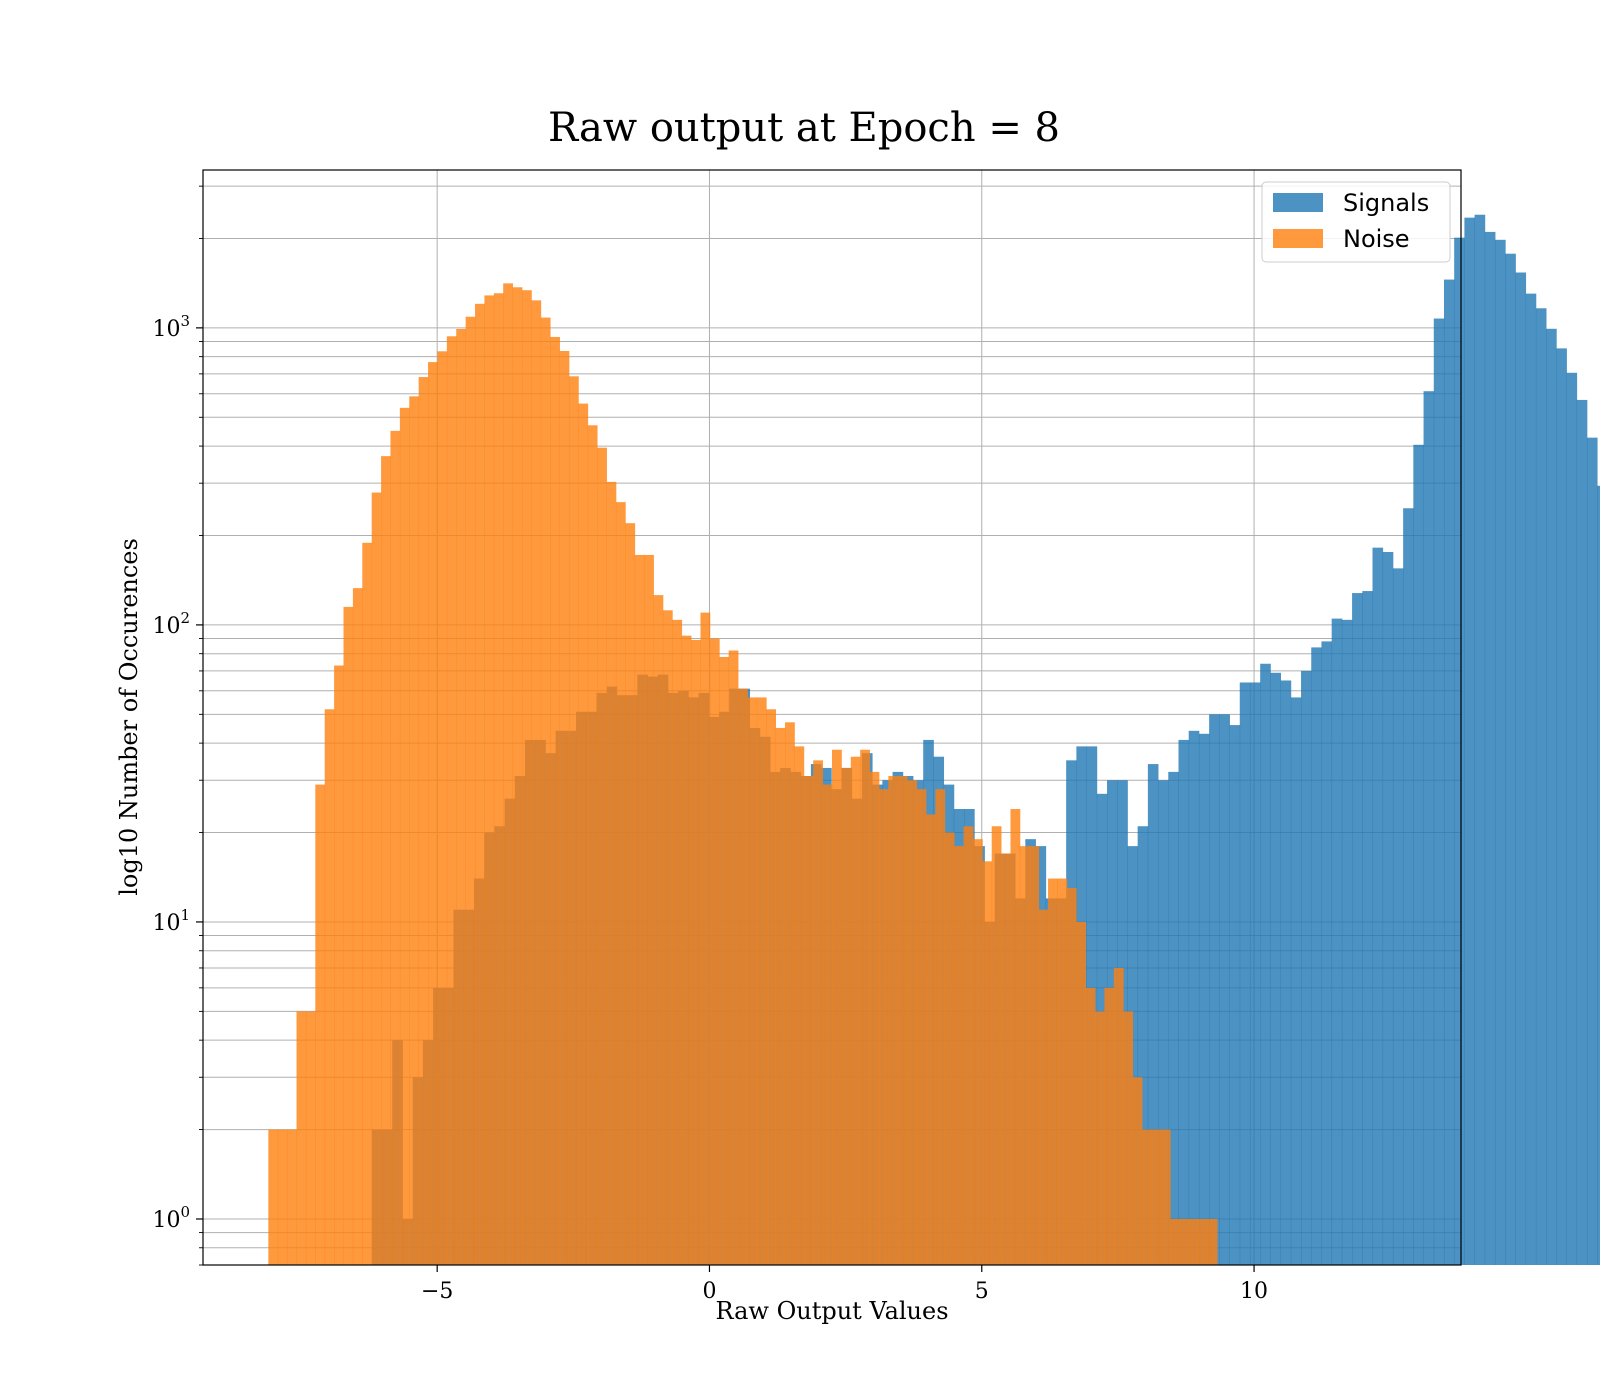 The width and height of the screenshot is (1600, 1400). I want to click on legend-swatch-signals, so click(1298, 202).